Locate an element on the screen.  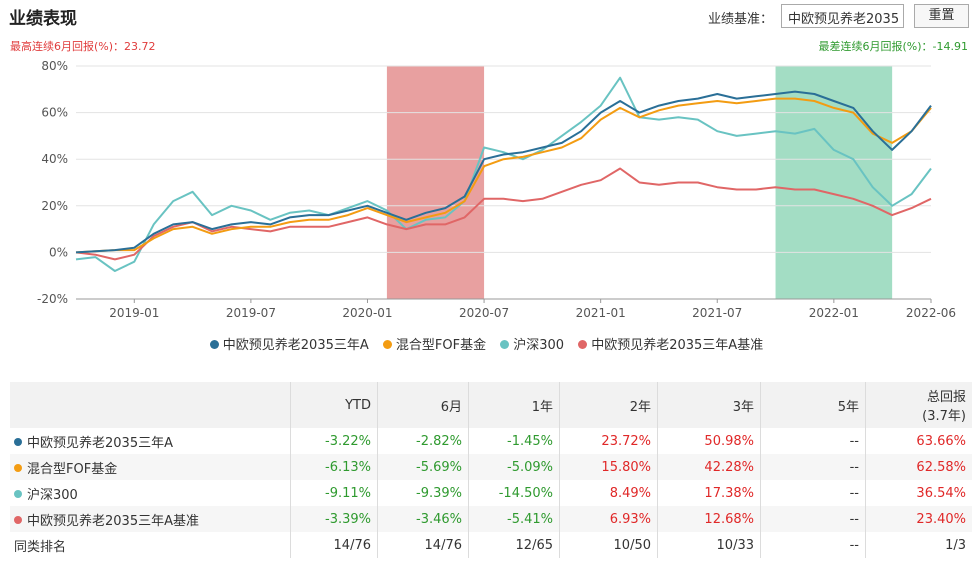
table-cell: 12.68% is located at coordinates (709, 519).